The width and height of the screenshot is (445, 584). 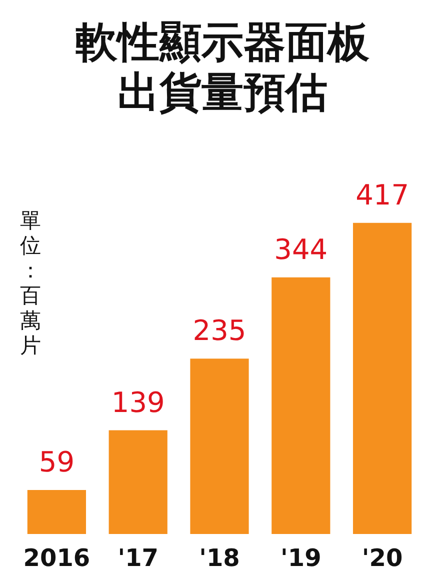 I want to click on x-tick-label: '18, so click(x=219, y=558).